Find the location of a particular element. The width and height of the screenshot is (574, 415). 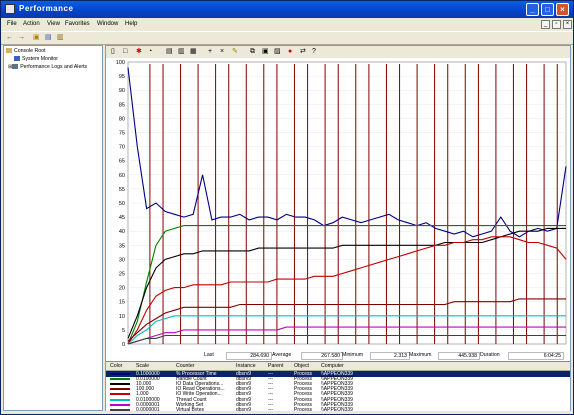

menu-window: Window is located at coordinates (108, 24).